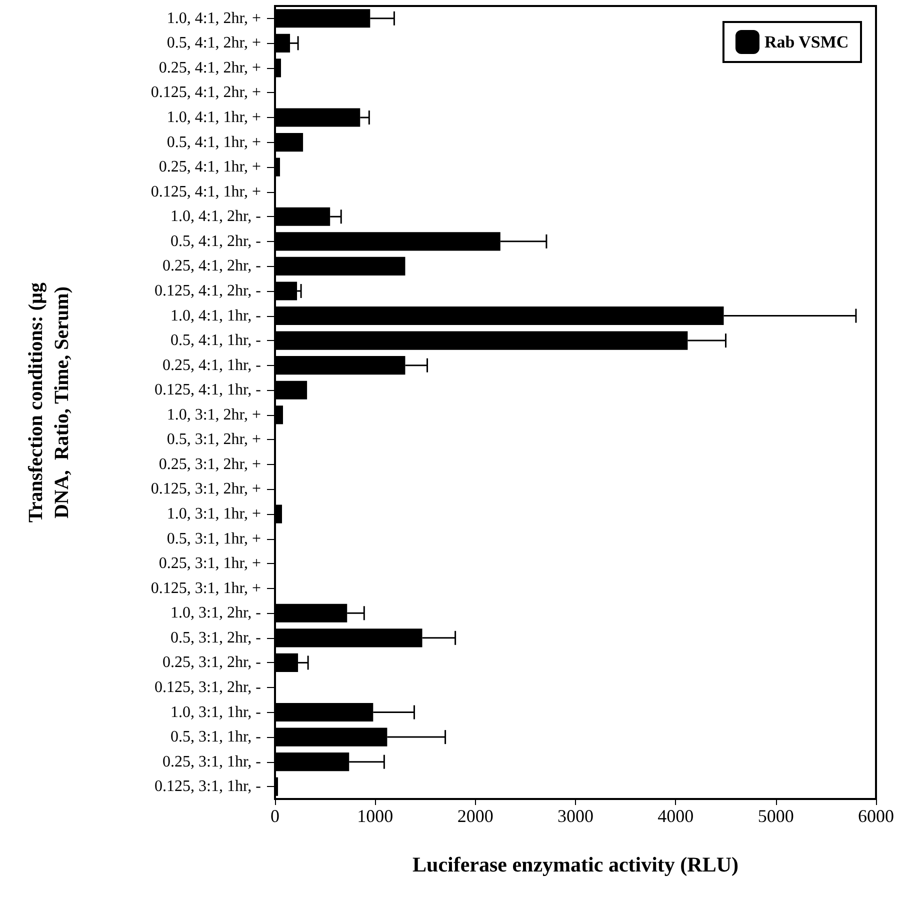  I want to click on y-tick-label: 0.25, 4:1, 1hr, +, so click(209, 167).